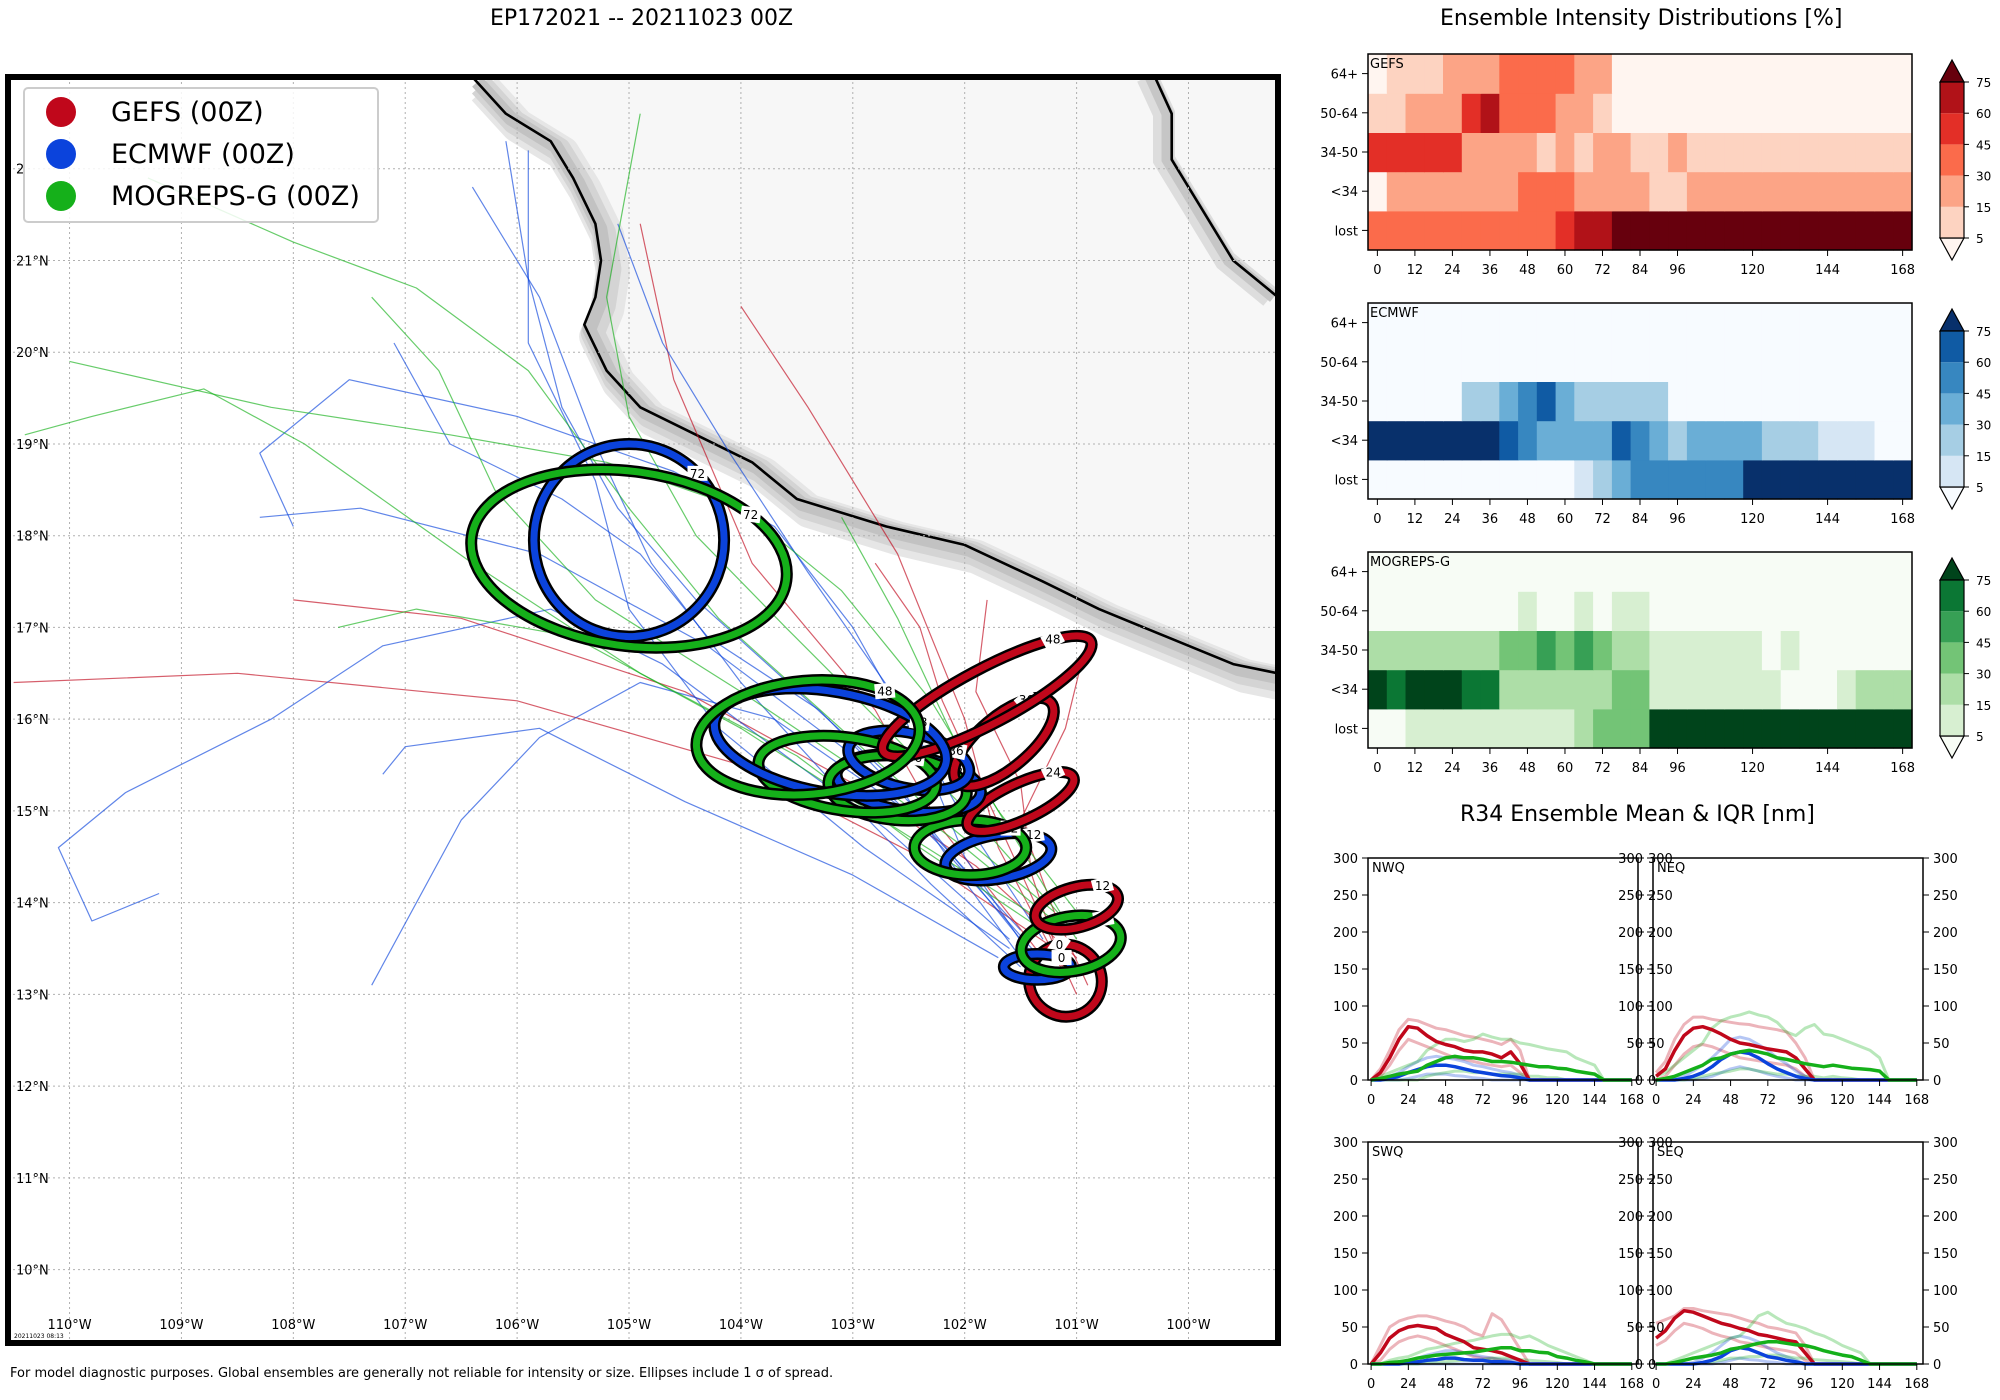  I want to click on r34-y-tick-label-right: 200, so click(1945, 933).